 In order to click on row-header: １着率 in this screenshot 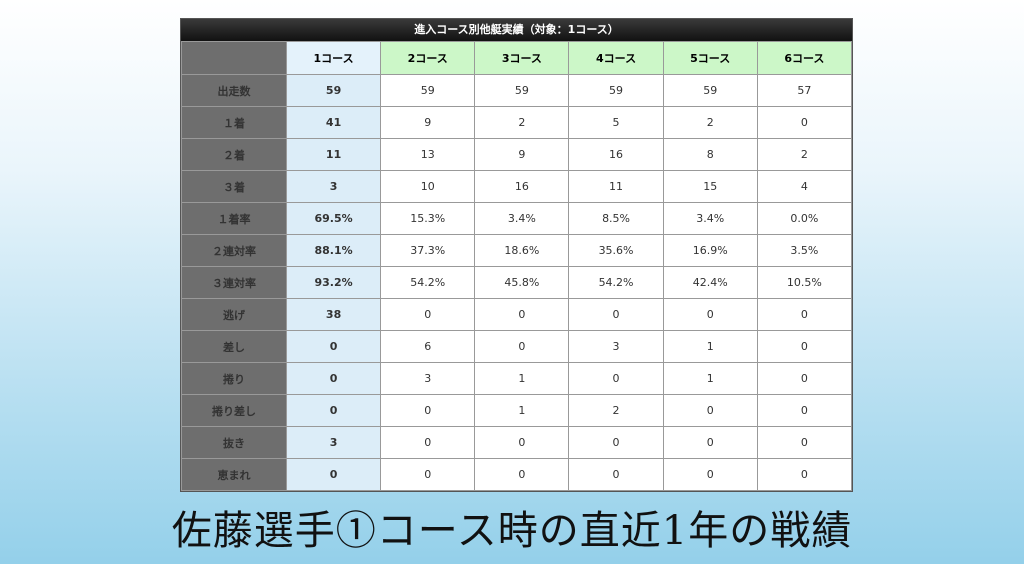, I will do `click(234, 218)`.